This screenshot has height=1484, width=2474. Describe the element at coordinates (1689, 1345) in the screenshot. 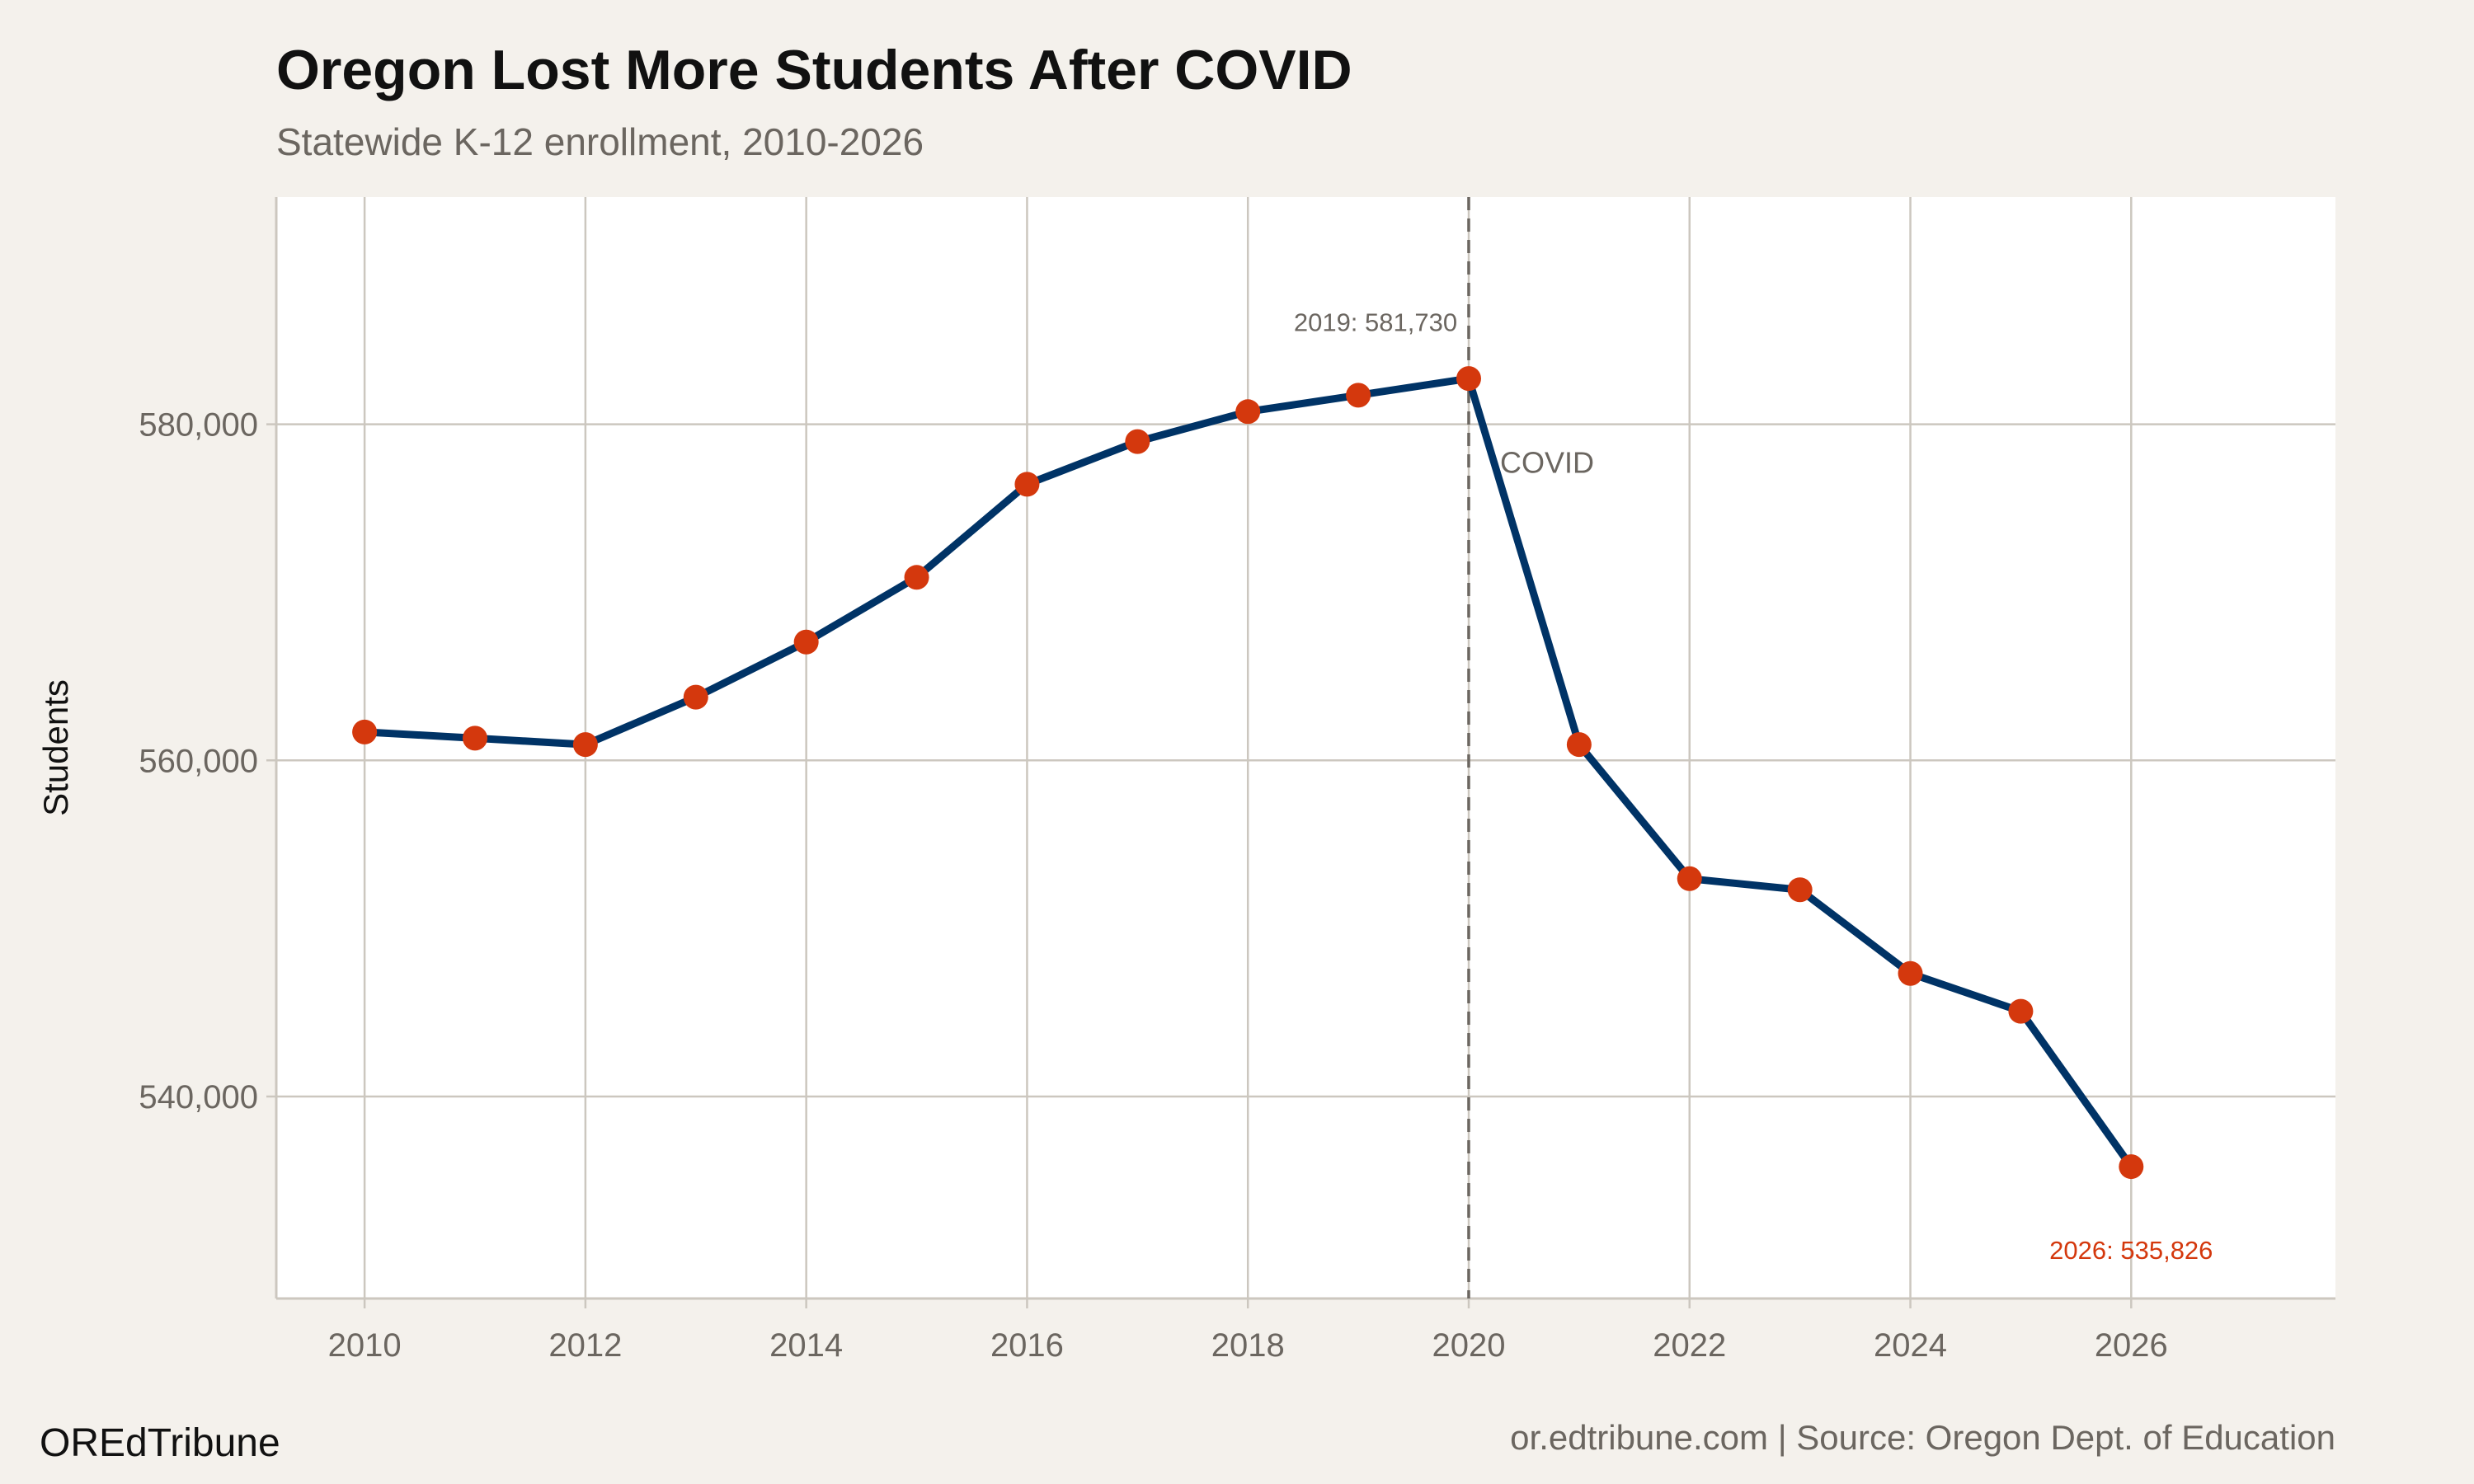

I see `x-tick-label: 2022` at that location.